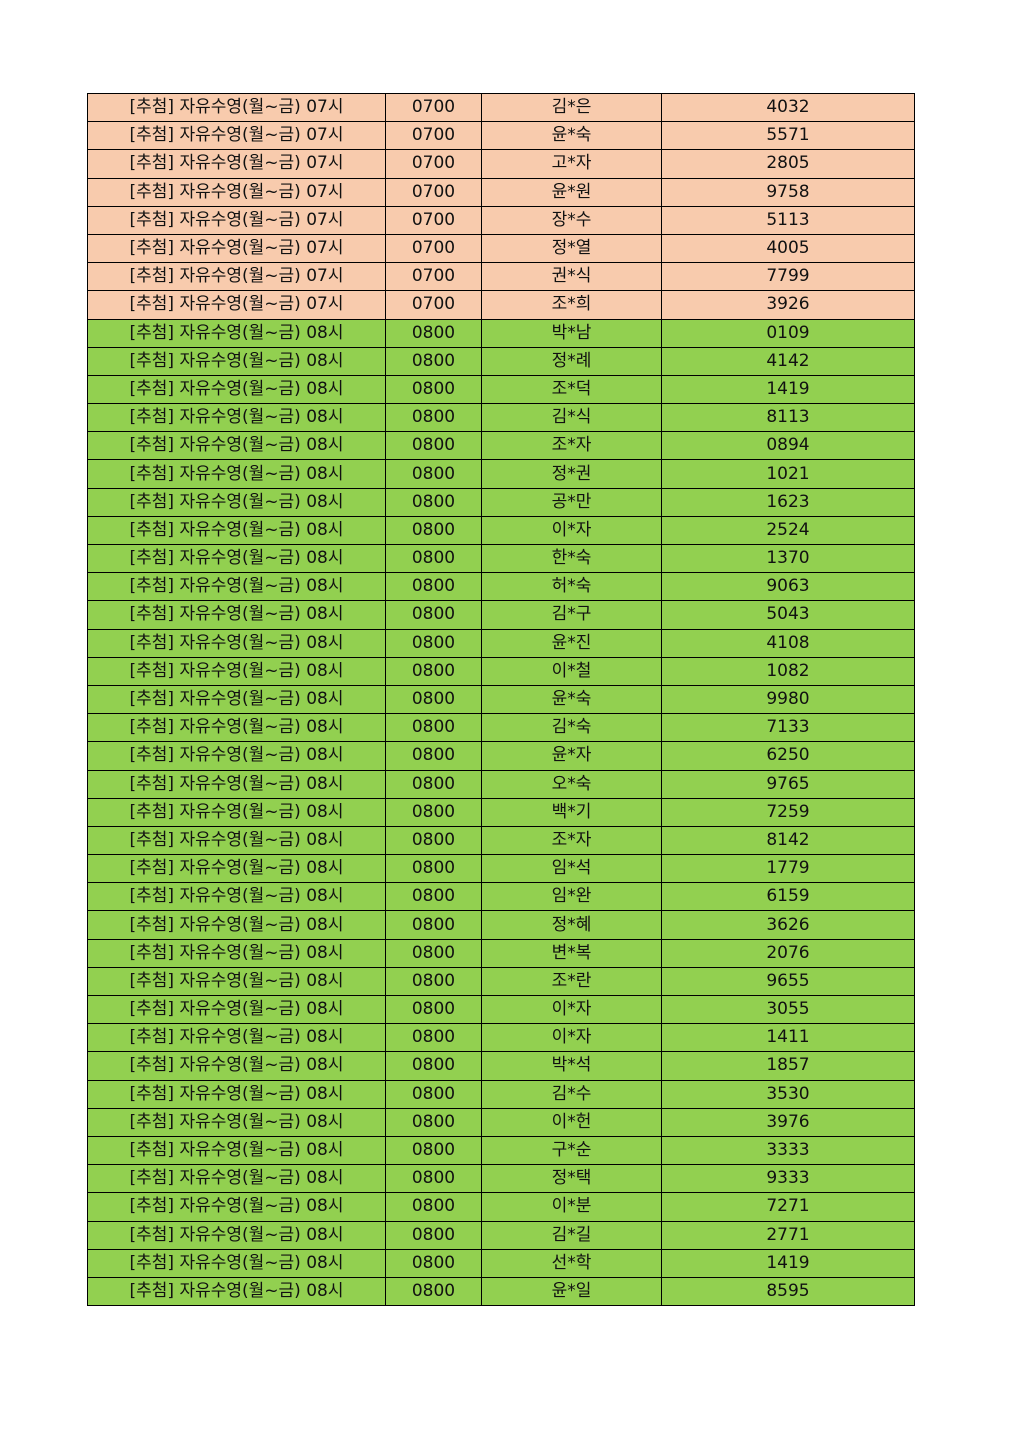 The image size is (1024, 1448). What do you see at coordinates (788, 1291) in the screenshot?
I see `number-cell: 8595` at bounding box center [788, 1291].